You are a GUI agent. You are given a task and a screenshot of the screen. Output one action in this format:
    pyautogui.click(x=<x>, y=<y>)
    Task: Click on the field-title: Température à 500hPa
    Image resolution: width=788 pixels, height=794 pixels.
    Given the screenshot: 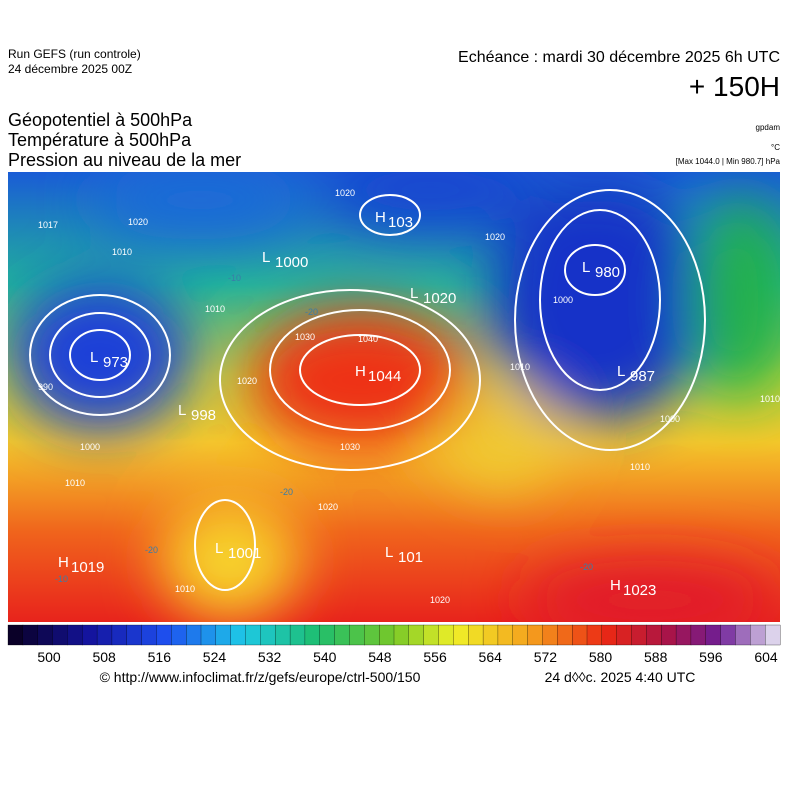 What is the action you would take?
    pyautogui.click(x=100, y=140)
    